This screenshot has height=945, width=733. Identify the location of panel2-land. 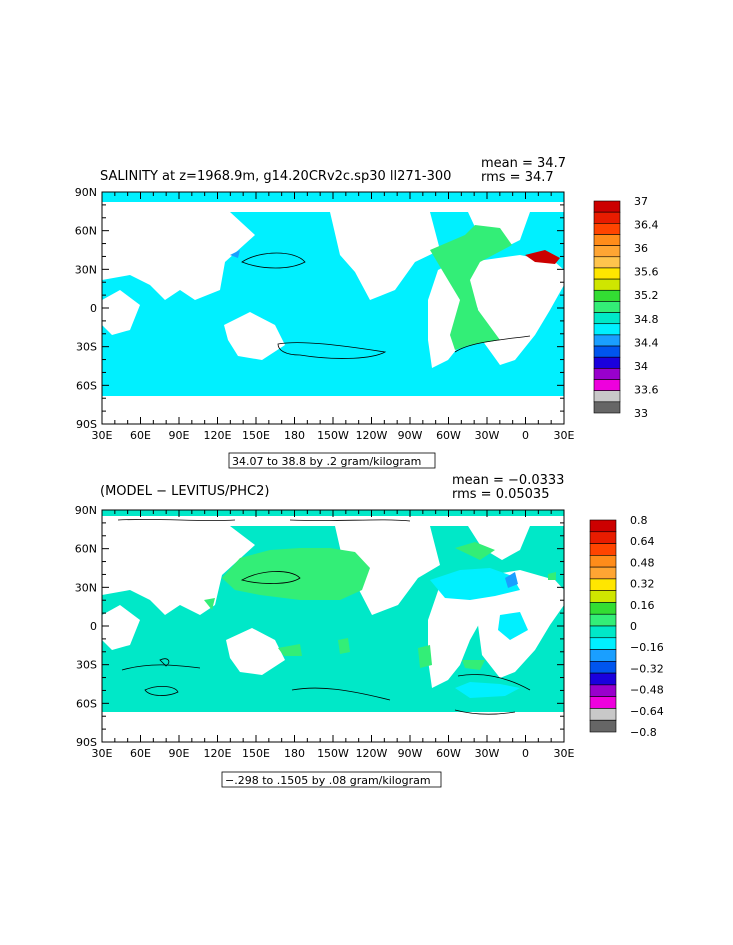
(333, 620).